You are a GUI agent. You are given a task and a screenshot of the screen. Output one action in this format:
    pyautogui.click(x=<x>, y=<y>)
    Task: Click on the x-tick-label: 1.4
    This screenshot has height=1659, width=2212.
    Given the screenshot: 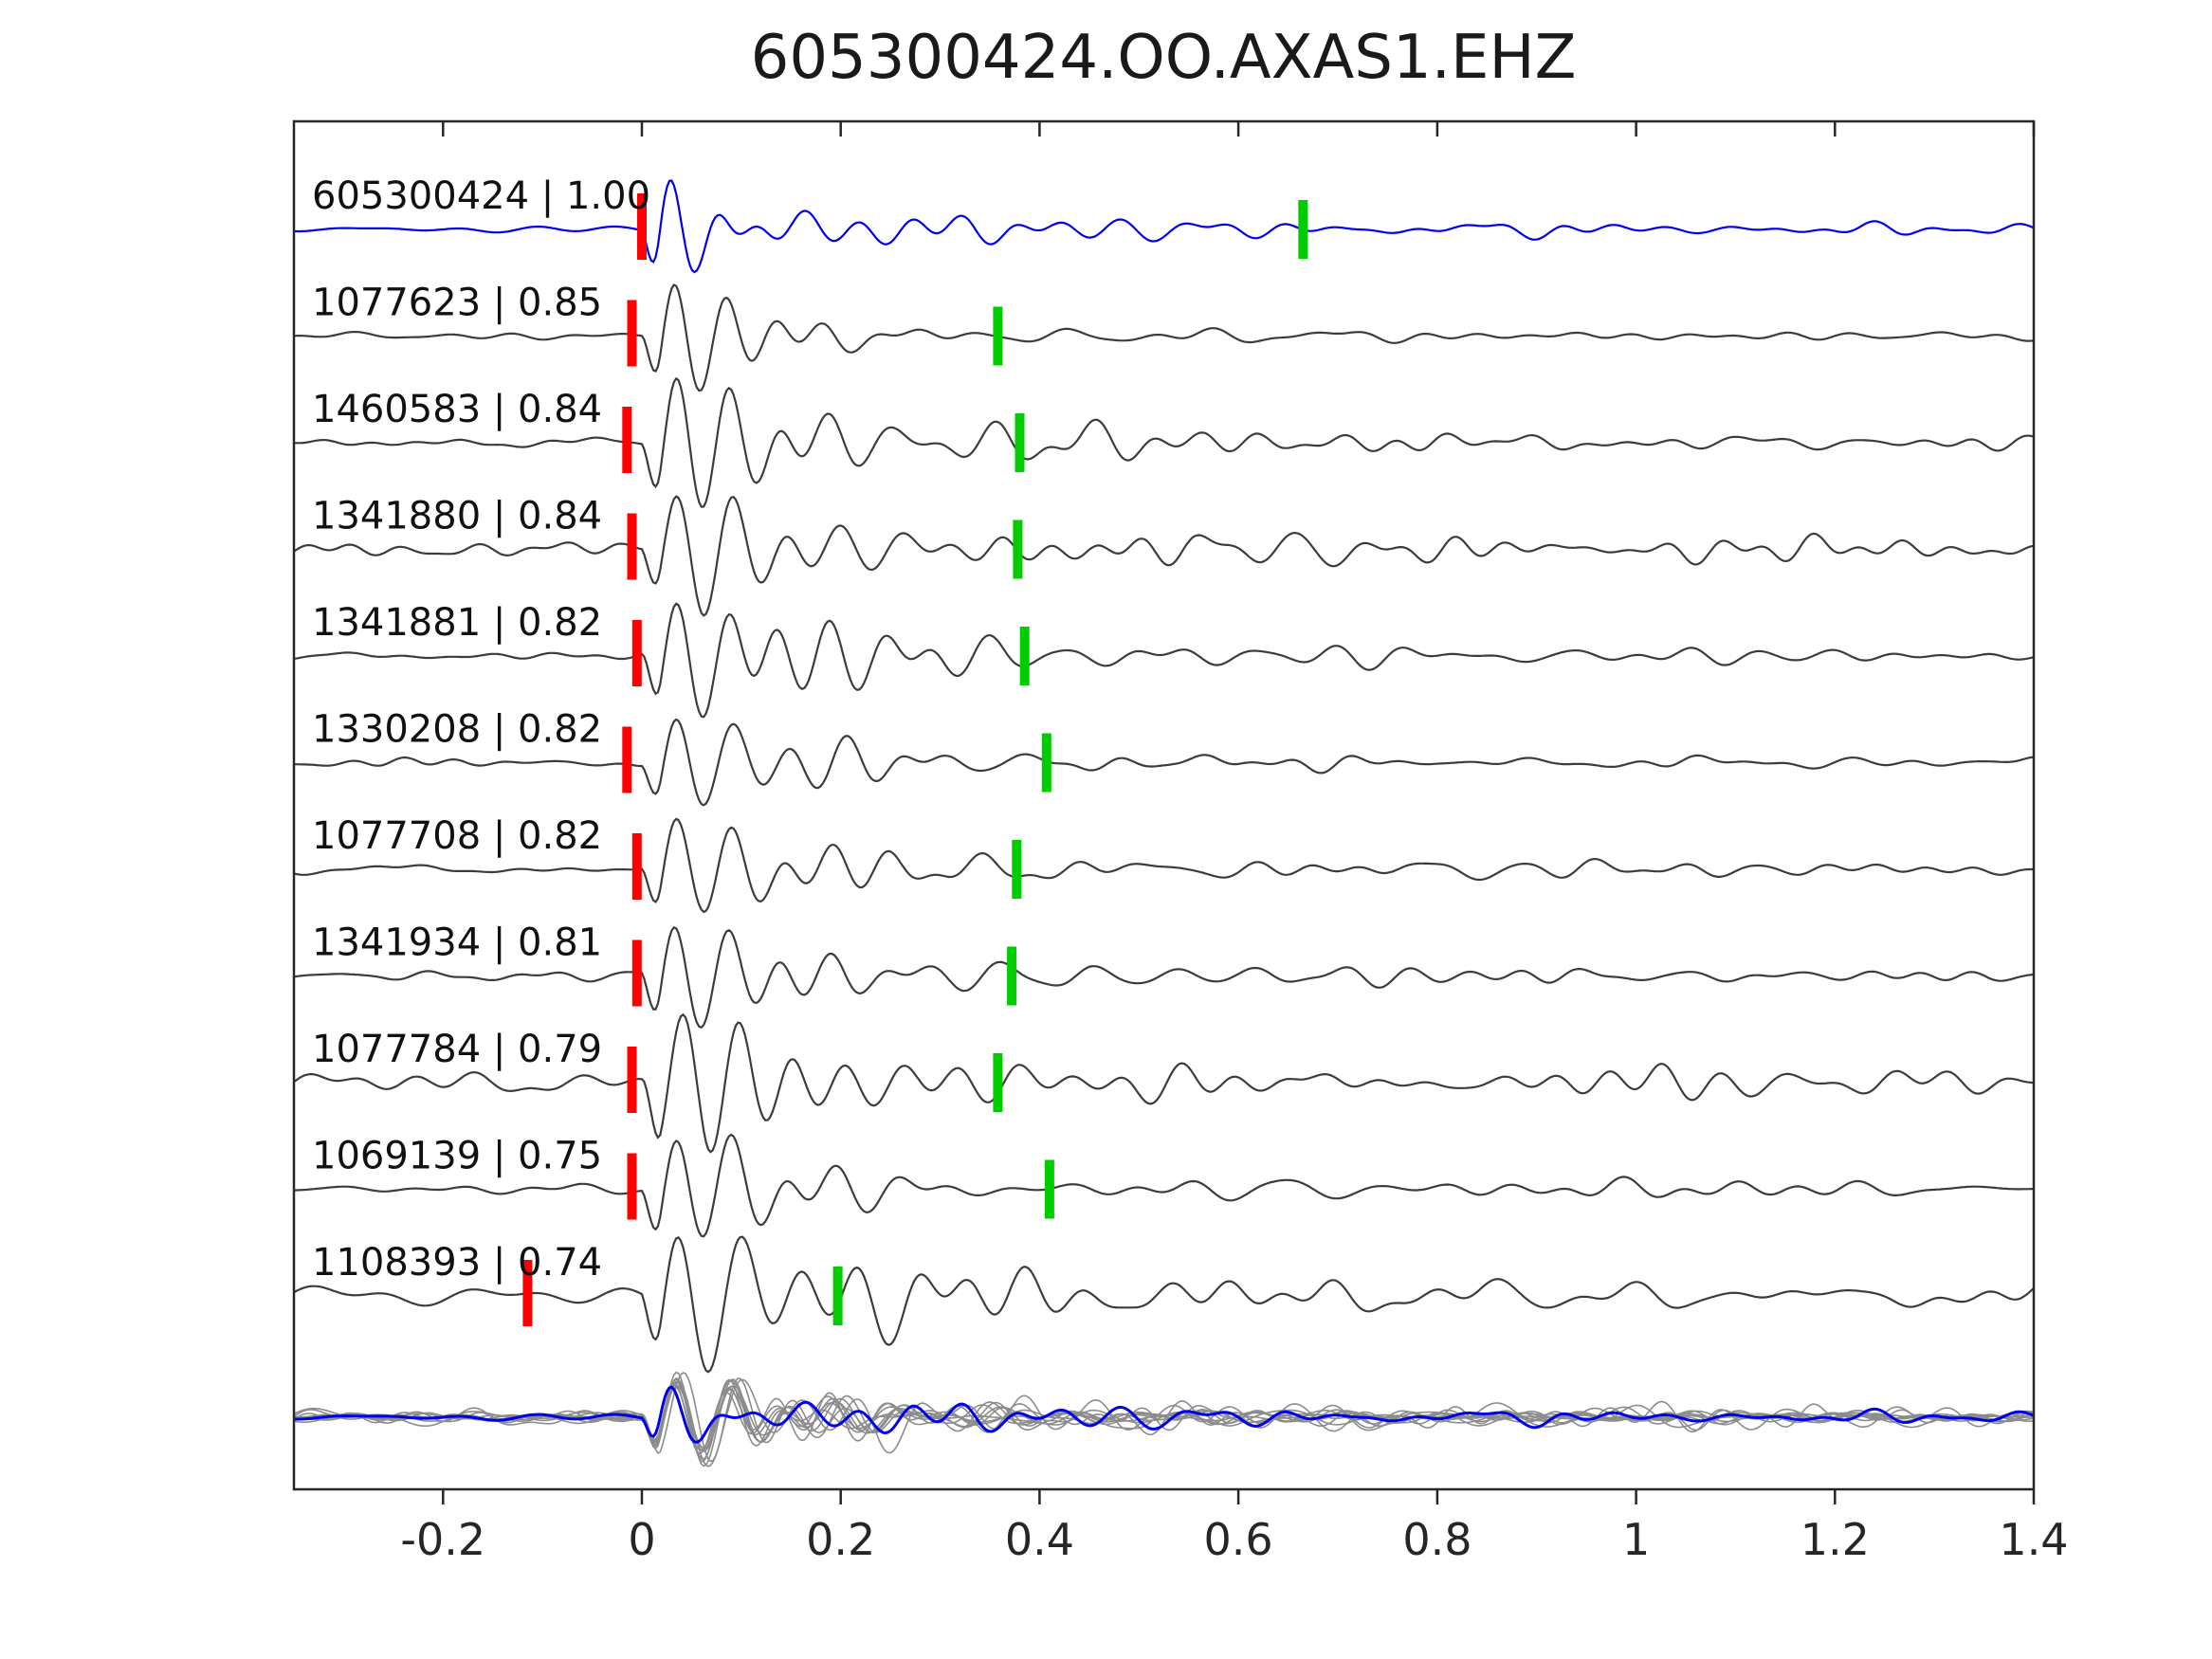 What is the action you would take?
    pyautogui.click(x=2033, y=1539)
    